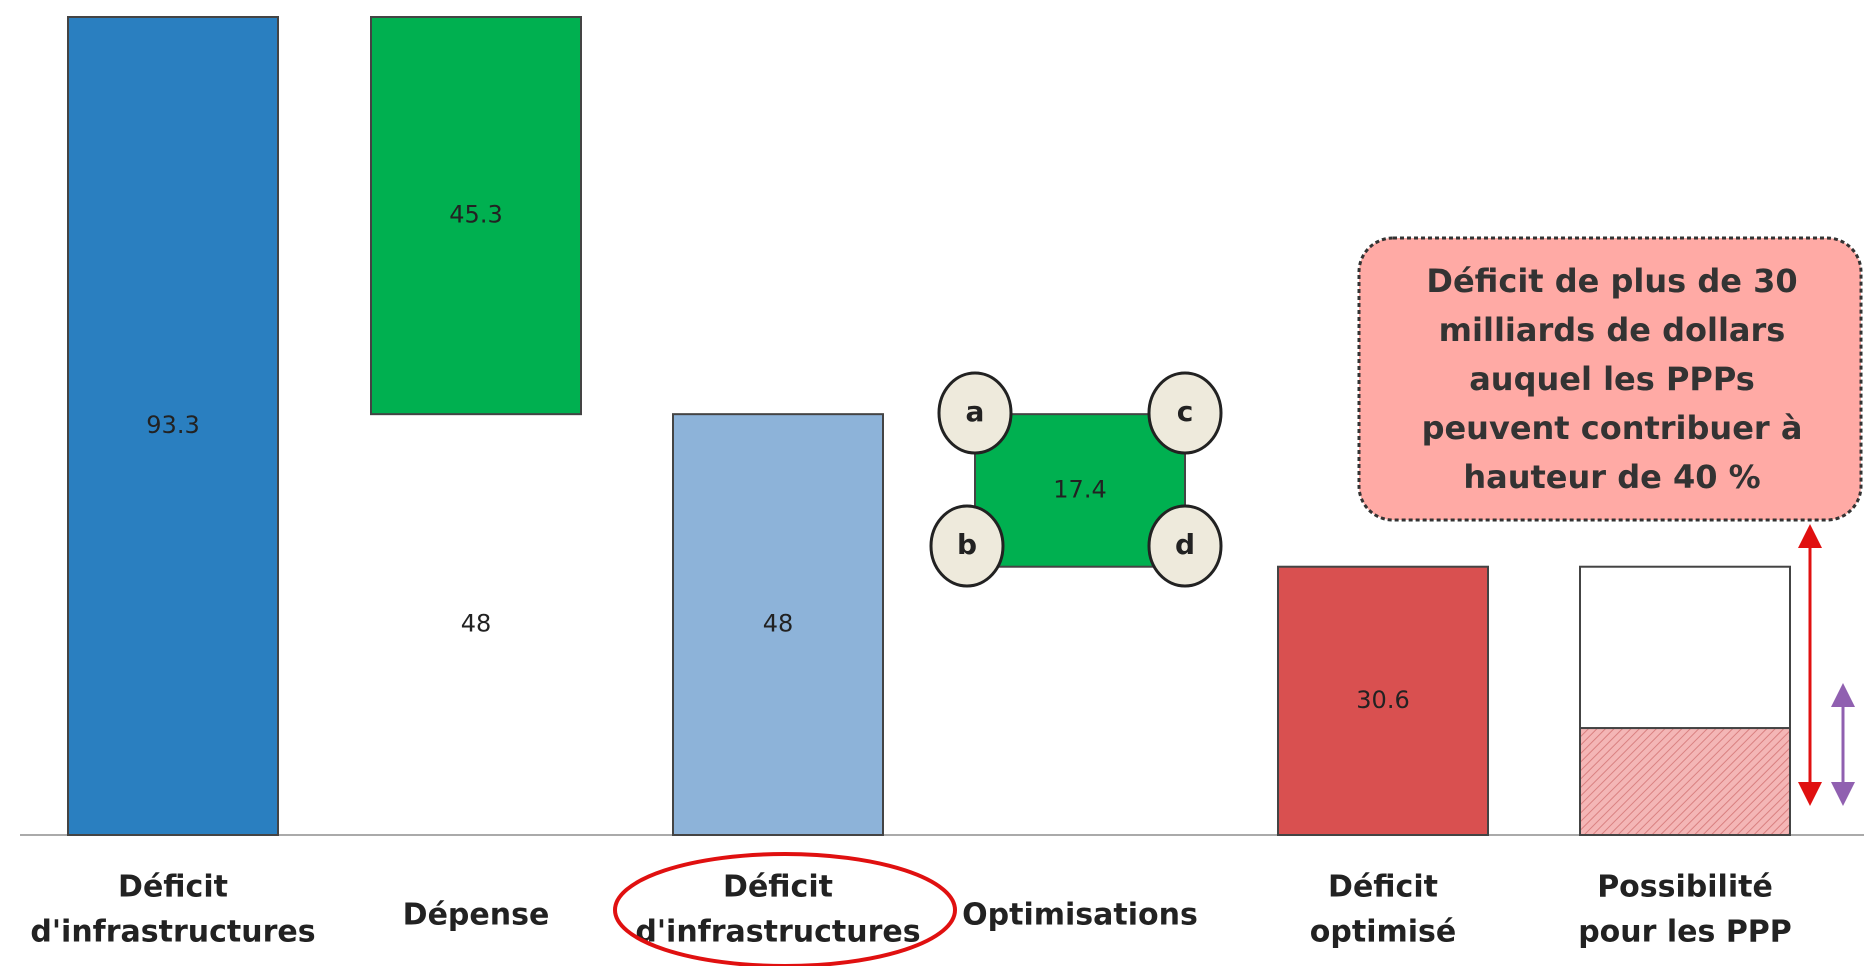 This screenshot has width=1864, height=966. I want to click on value-label: 17.4, so click(1079, 489).